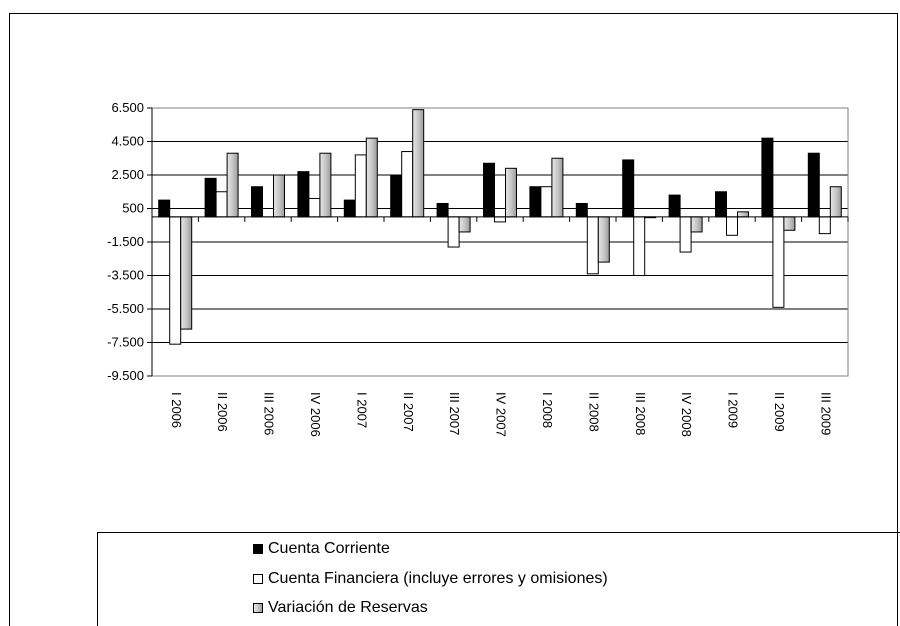  Describe the element at coordinates (258, 608) in the screenshot. I see `legend-swatch-variacion-reservas` at that location.